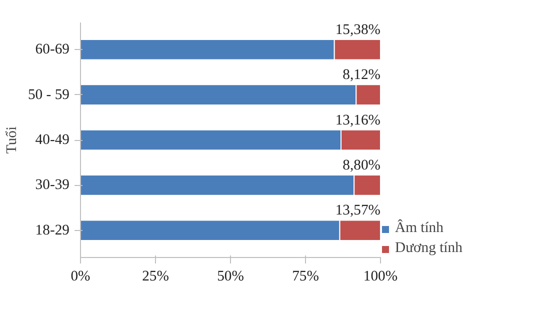  I want to click on x-tick-label: 25%, so click(155, 276).